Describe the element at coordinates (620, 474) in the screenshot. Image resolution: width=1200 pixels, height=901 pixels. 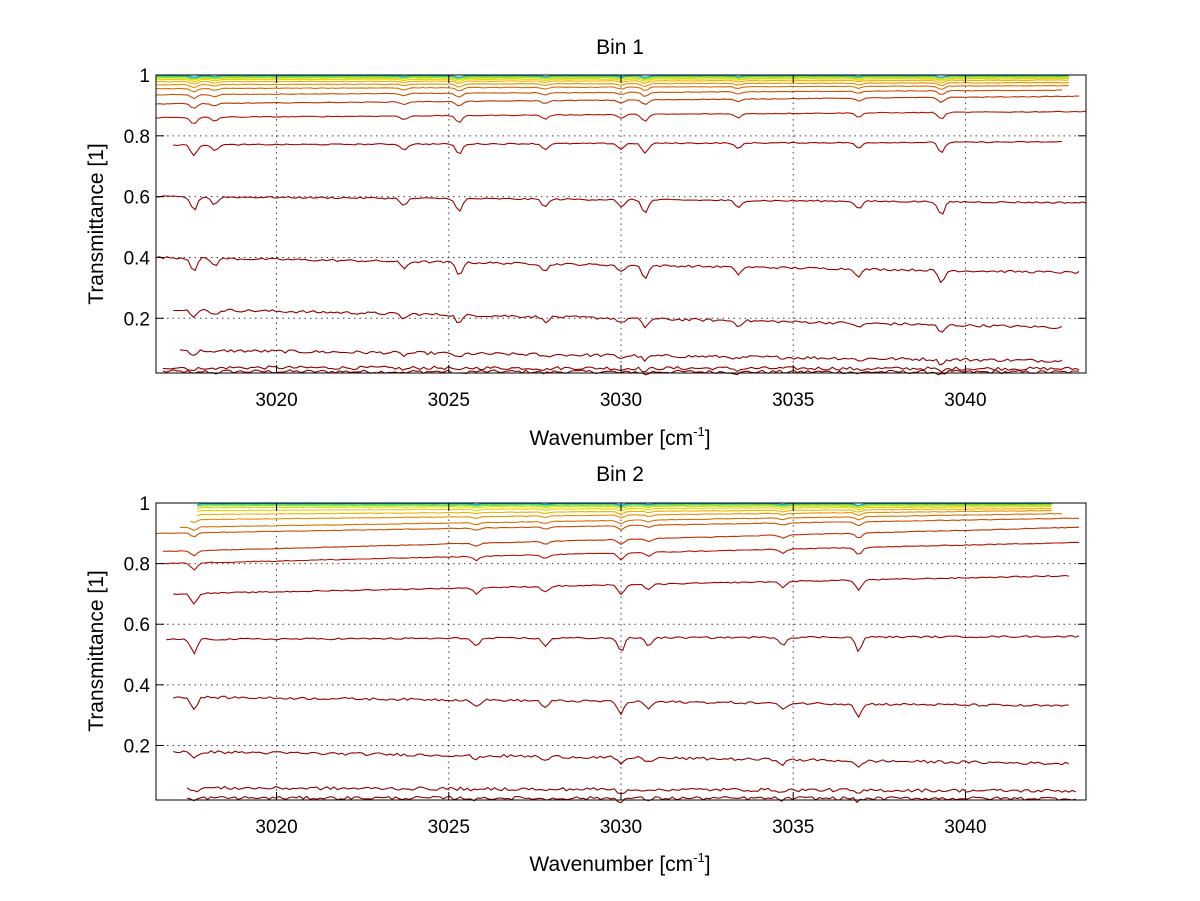
I see `subplot-title: Bin 2` at that location.